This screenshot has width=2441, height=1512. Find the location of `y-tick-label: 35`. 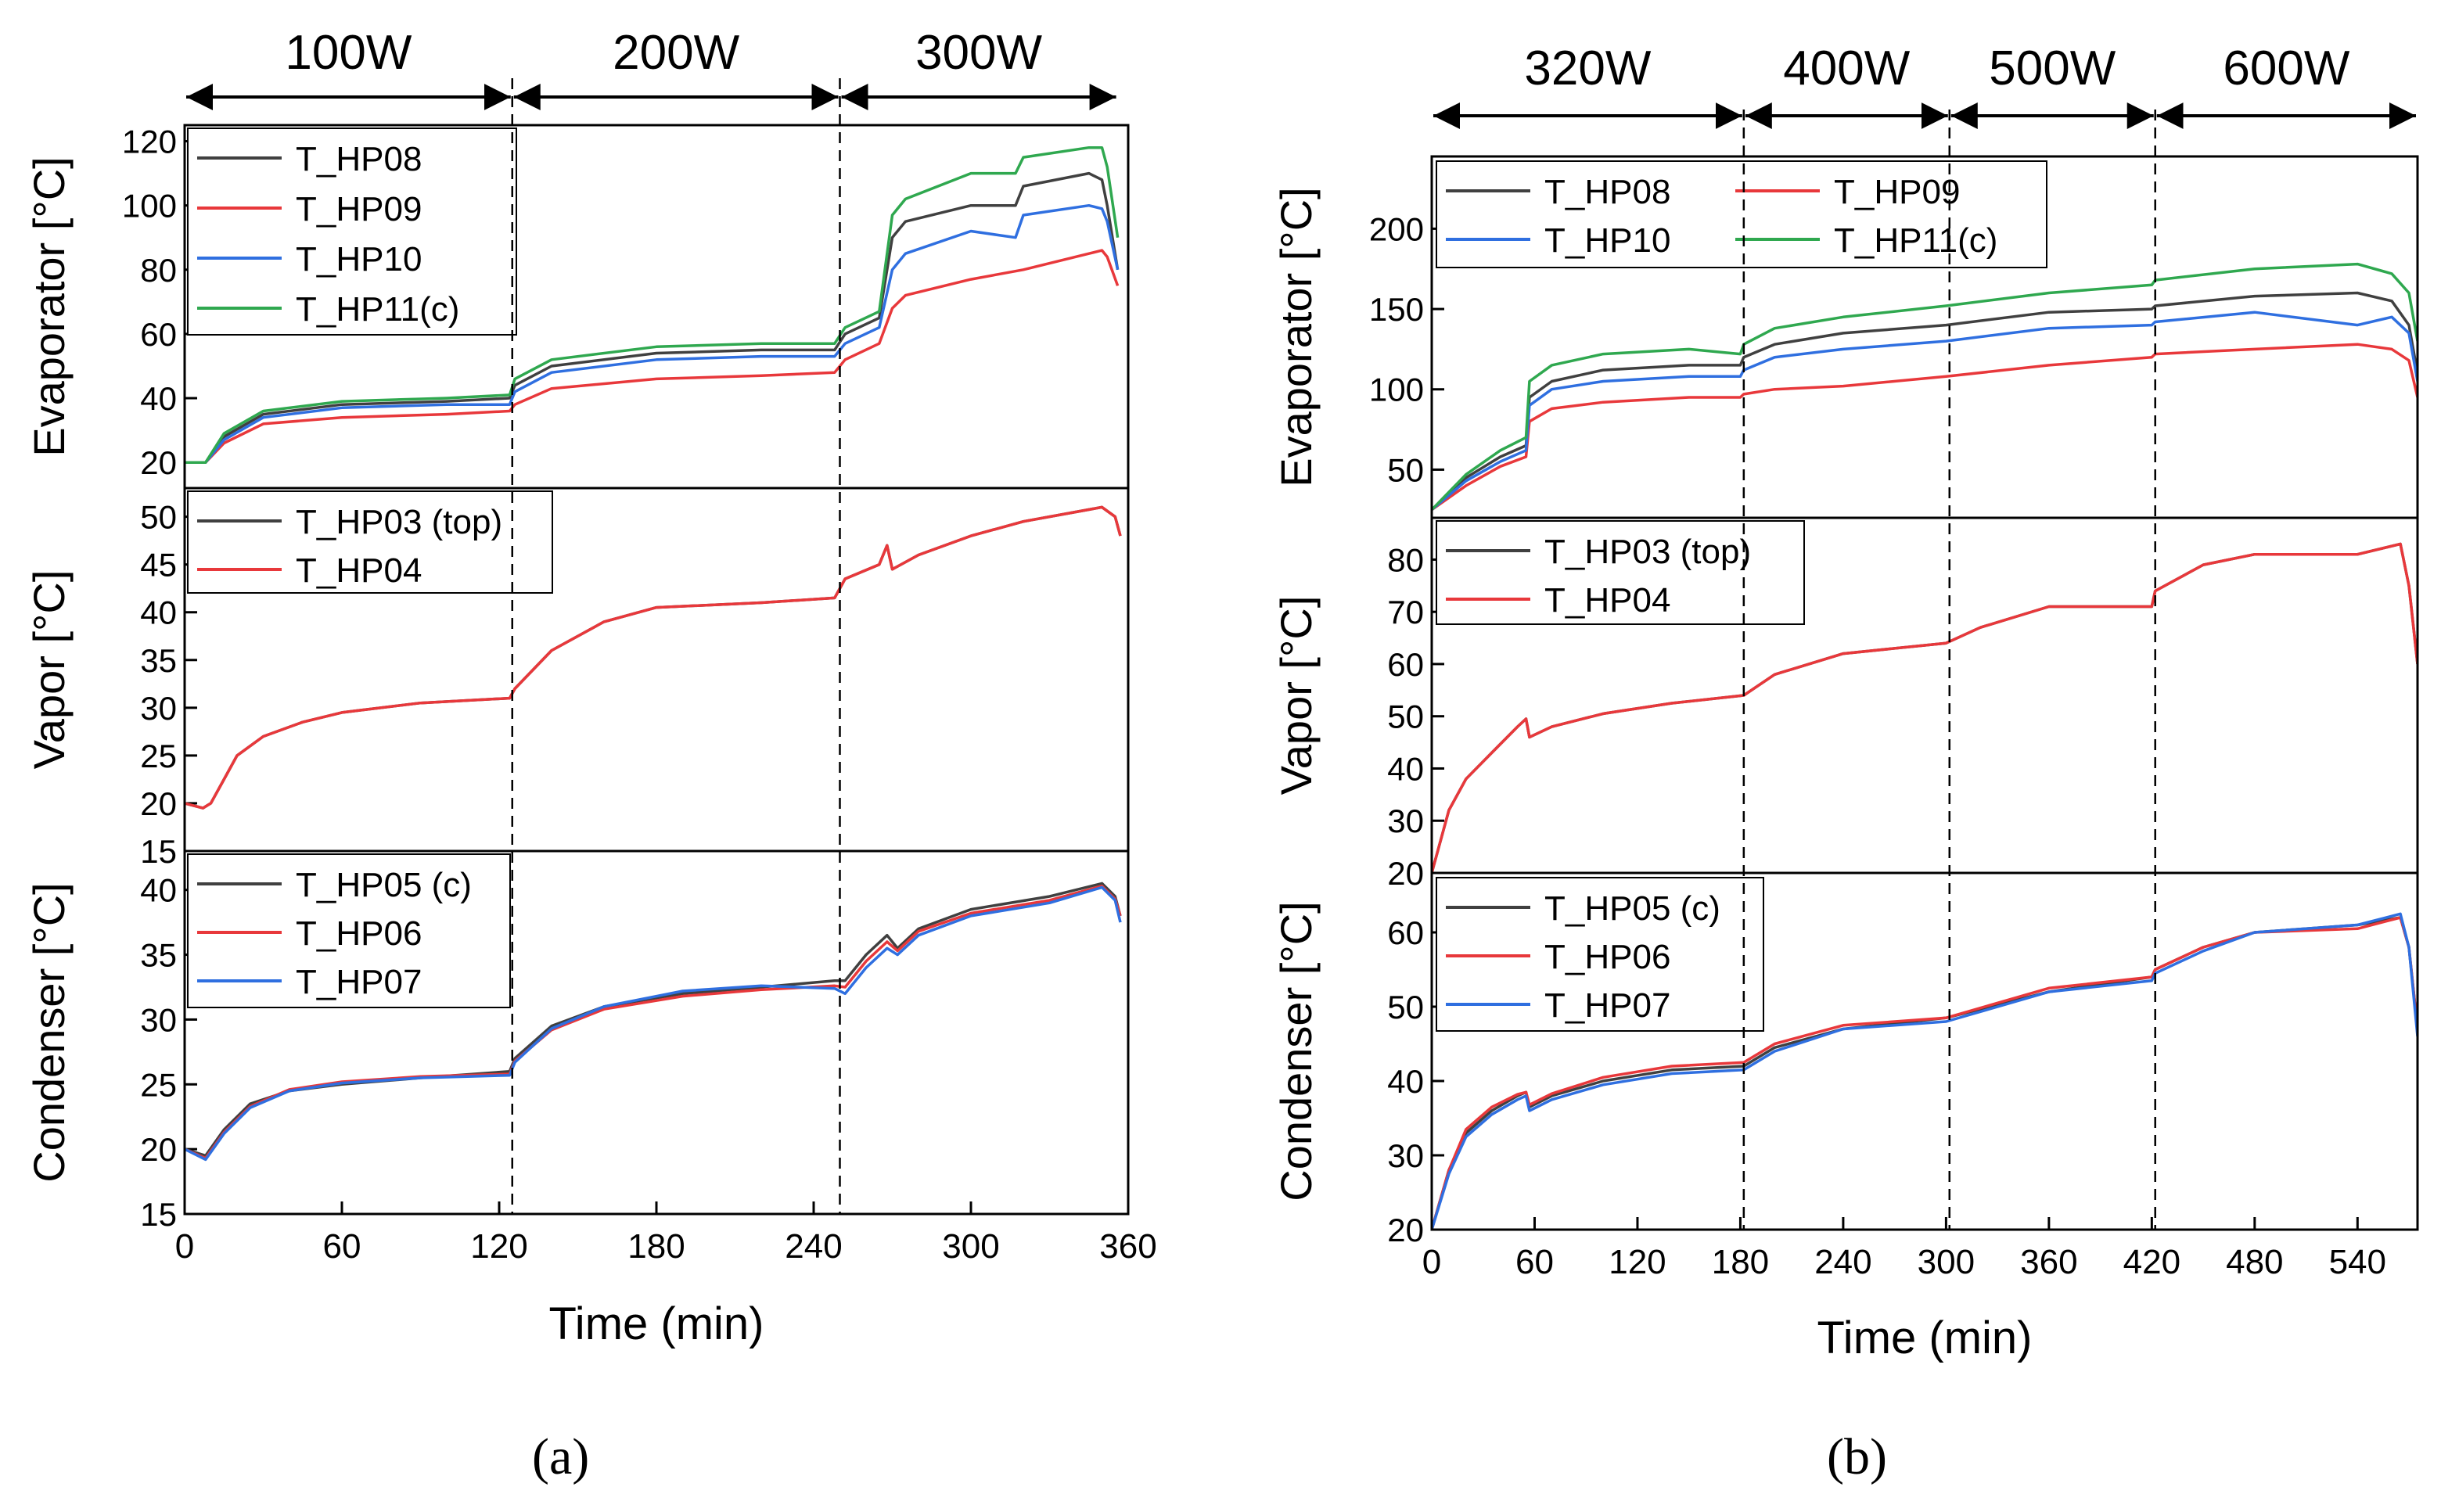

y-tick-label: 35 is located at coordinates (159, 660).